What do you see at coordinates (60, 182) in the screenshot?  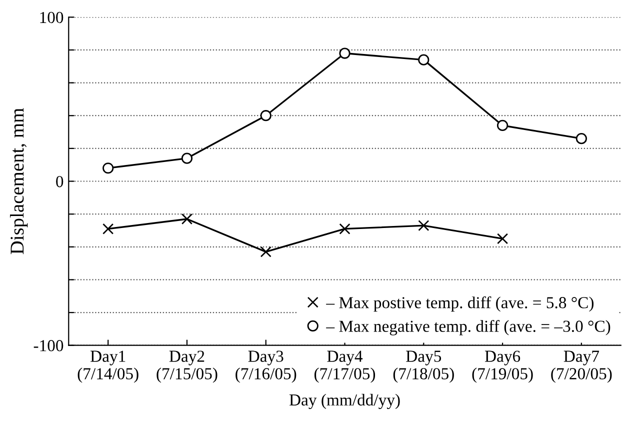 I see `y-tick-label: 0` at bounding box center [60, 182].